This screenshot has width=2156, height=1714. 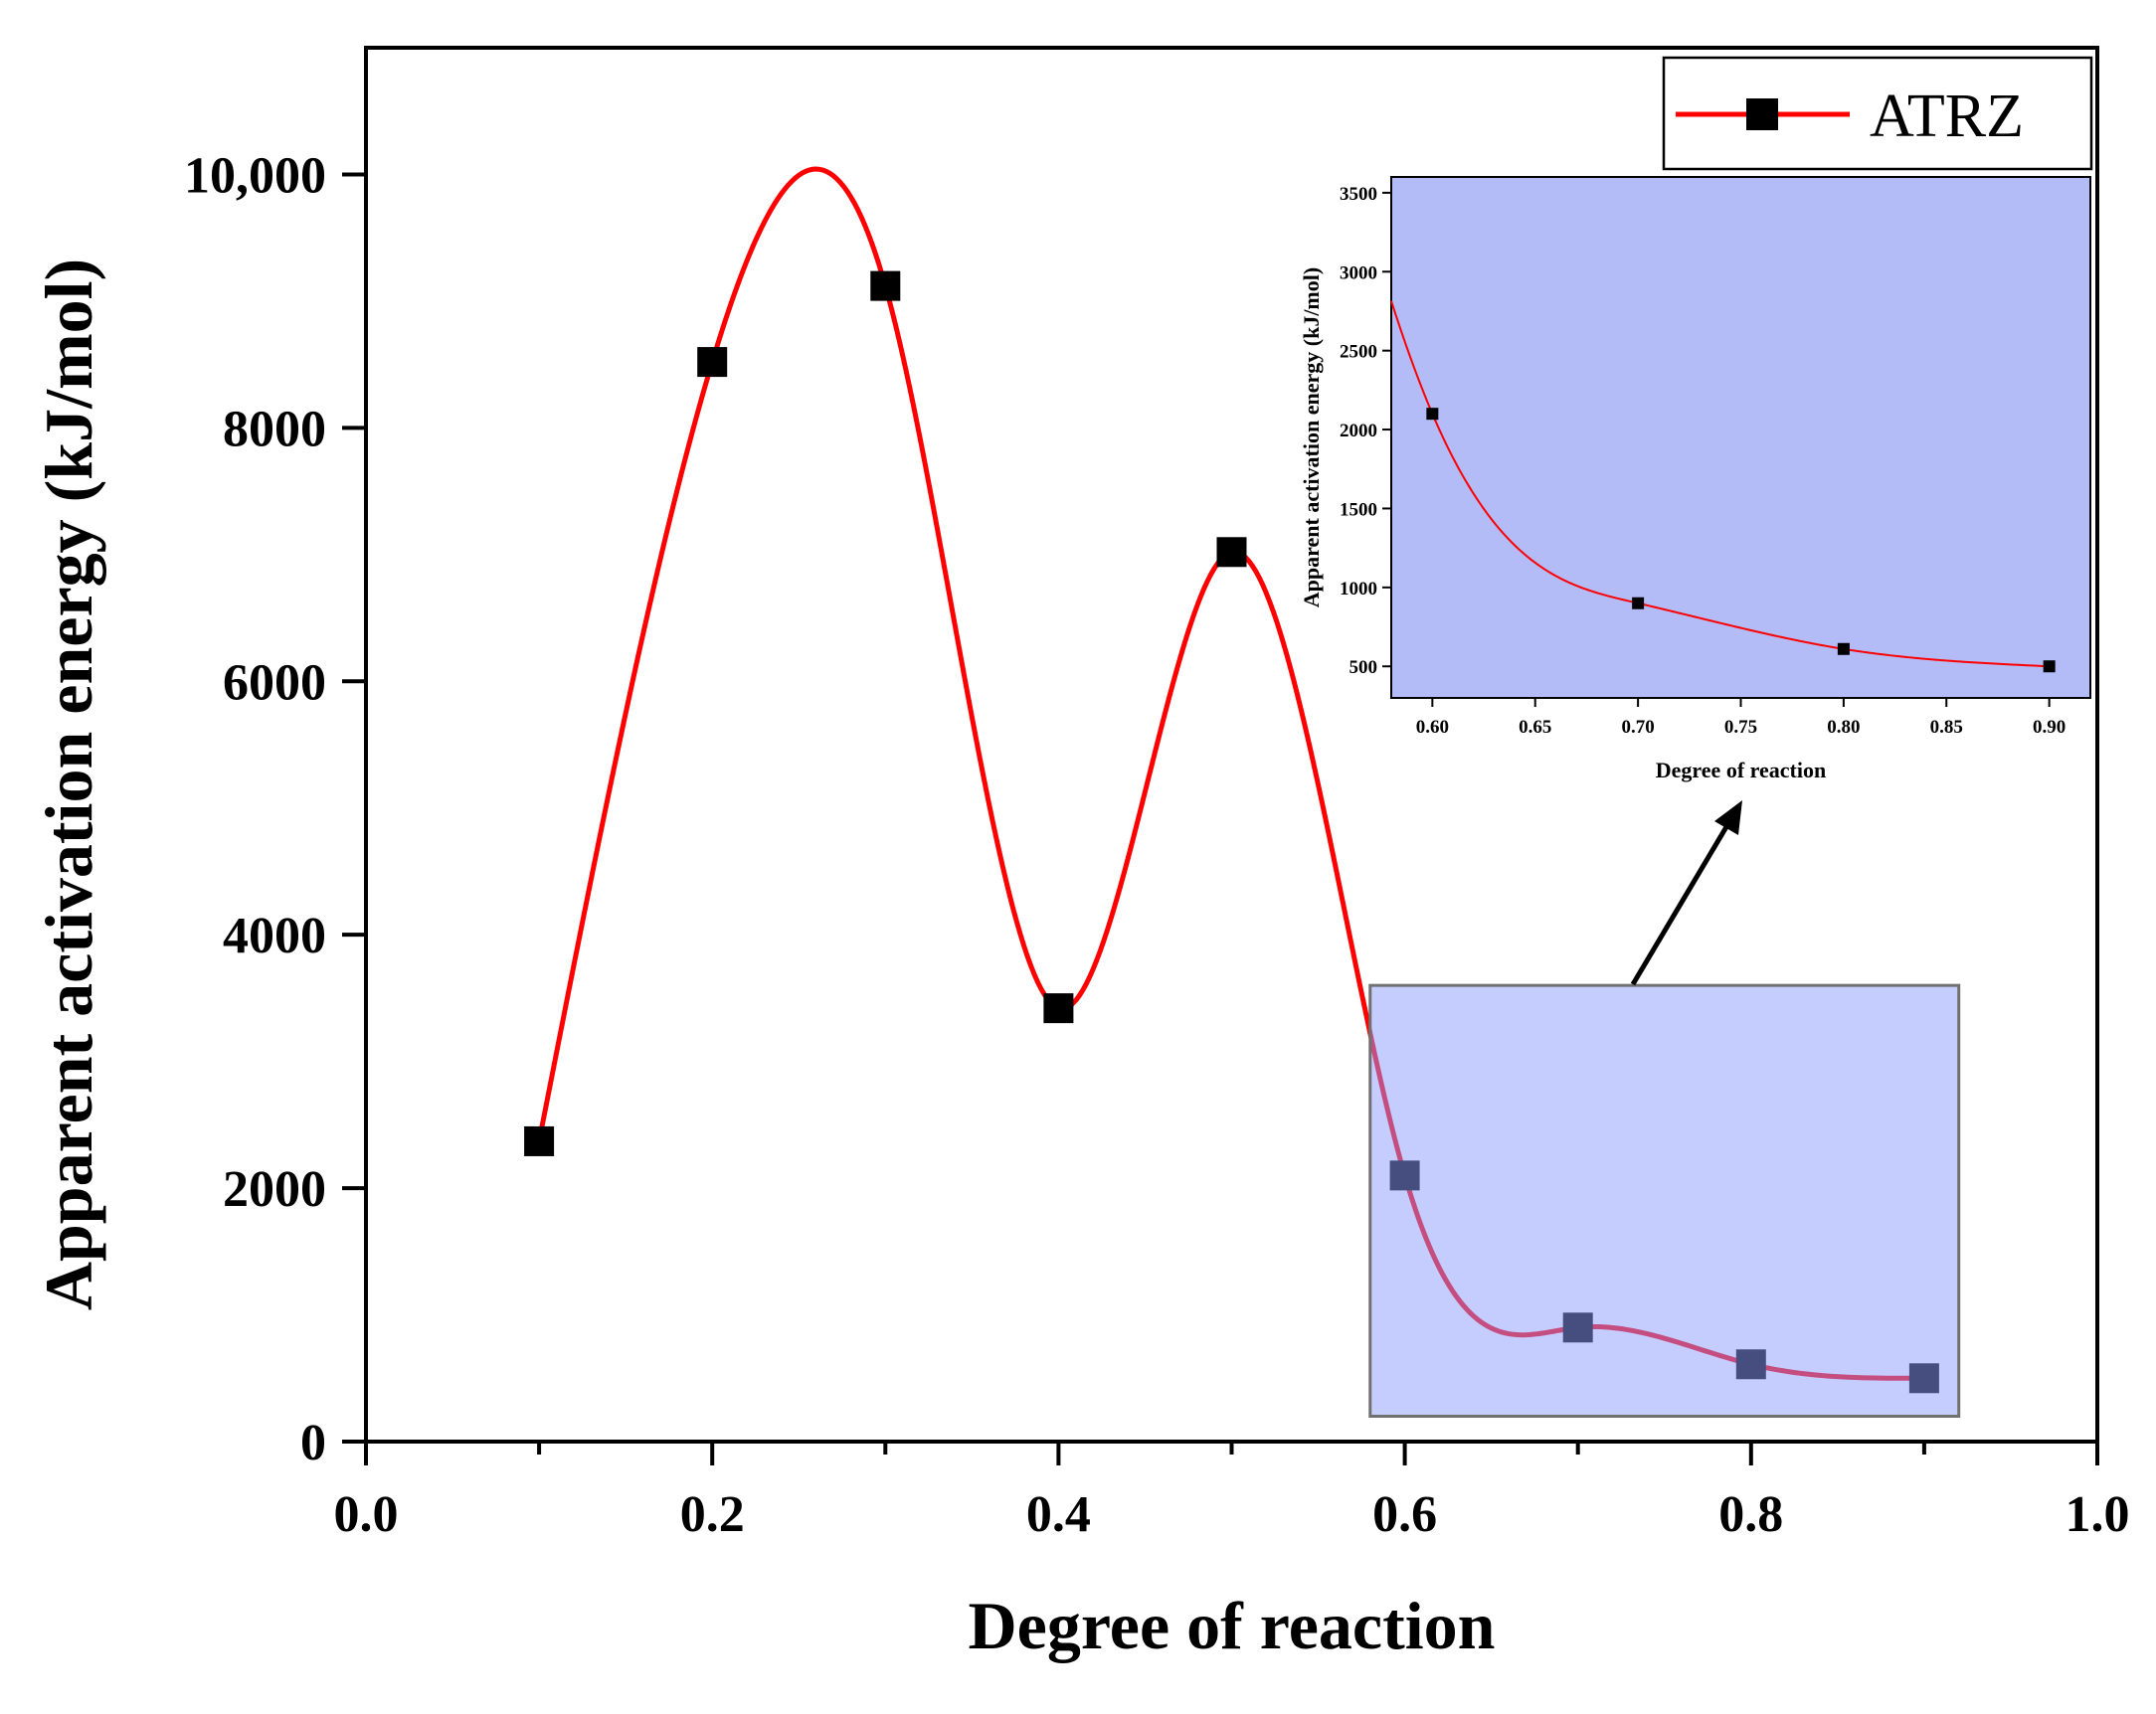 I want to click on x-axis-label: Degree of reaction, so click(x=1232, y=1625).